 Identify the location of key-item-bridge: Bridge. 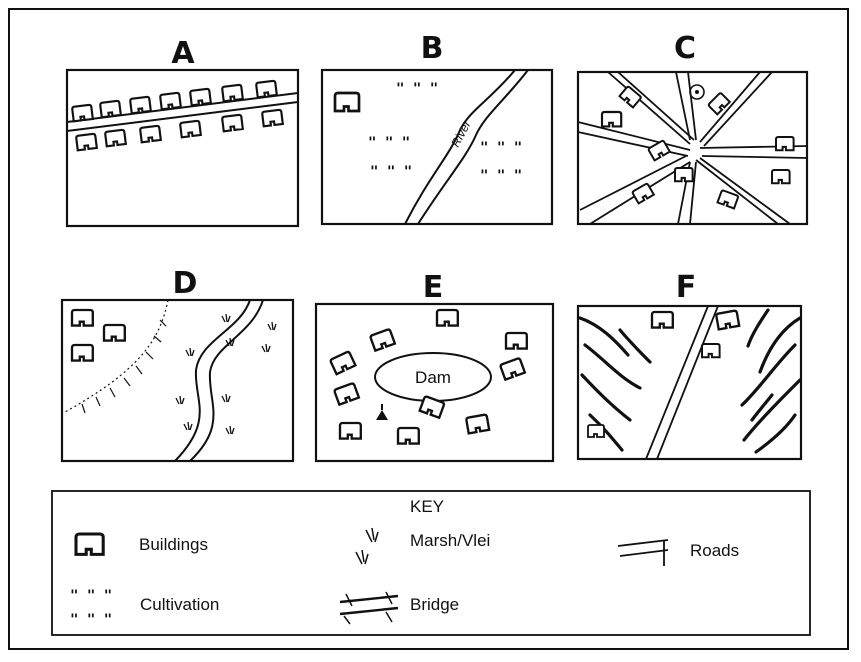
(399, 608).